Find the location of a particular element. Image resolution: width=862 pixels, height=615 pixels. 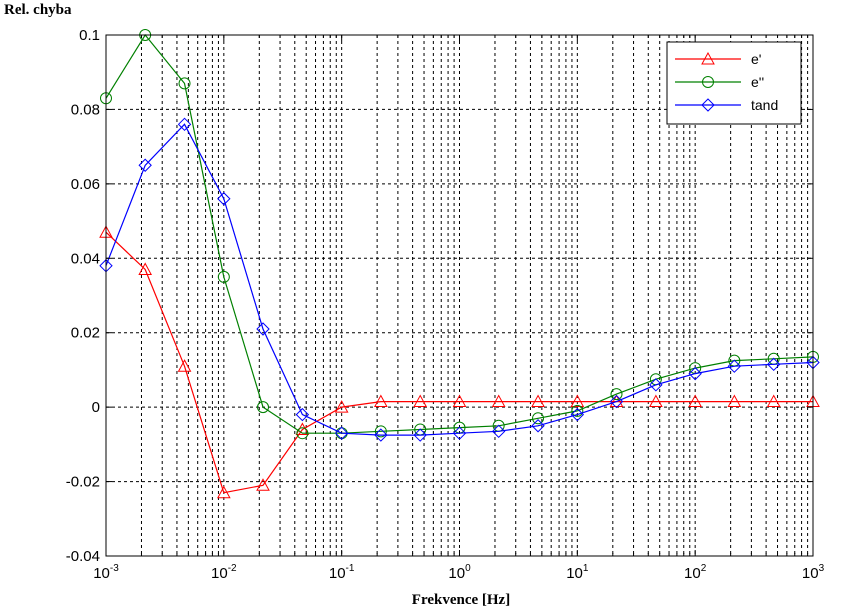

legend-entry: e'' is located at coordinates (719, 82).